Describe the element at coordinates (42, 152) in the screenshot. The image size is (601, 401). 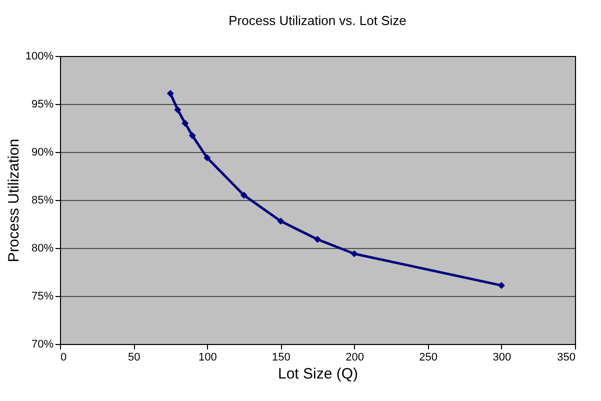
I see `y-tick-label: 90%` at that location.